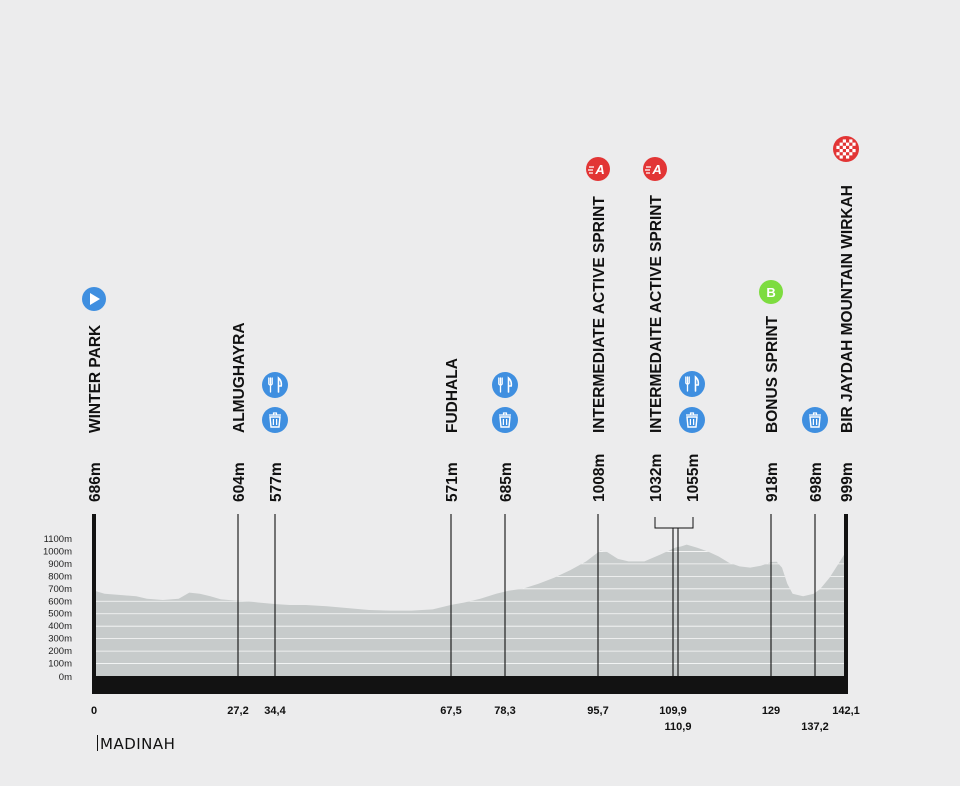 This screenshot has width=960, height=786. I want to click on y-tick-label: 800m, so click(60, 576).